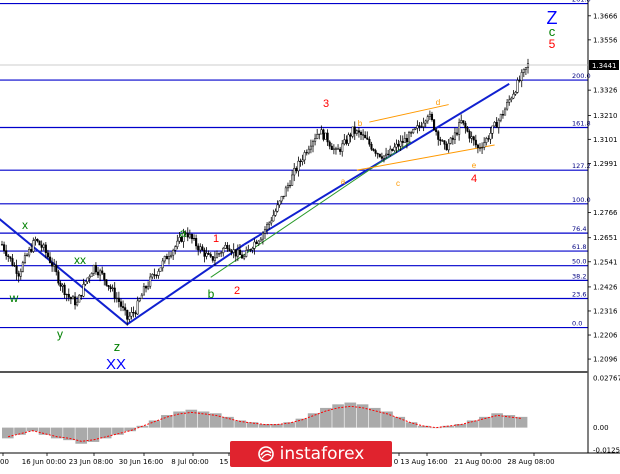  Describe the element at coordinates (581, 200) in the screenshot. I see `fib-label-100.0: 100.0` at that location.